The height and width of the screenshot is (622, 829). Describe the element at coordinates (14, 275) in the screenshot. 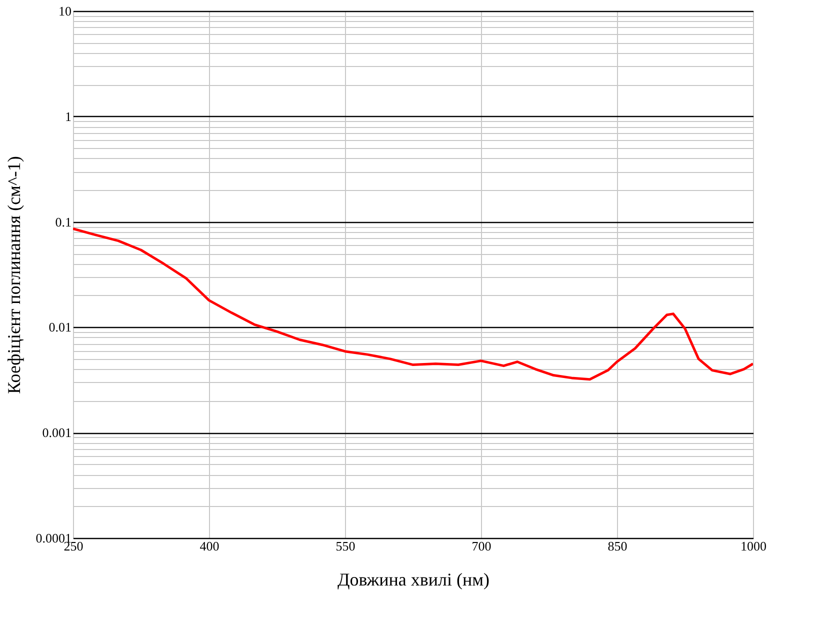

I see `y-axis-title: Коефіцієнт поглинання (см^-1)` at that location.